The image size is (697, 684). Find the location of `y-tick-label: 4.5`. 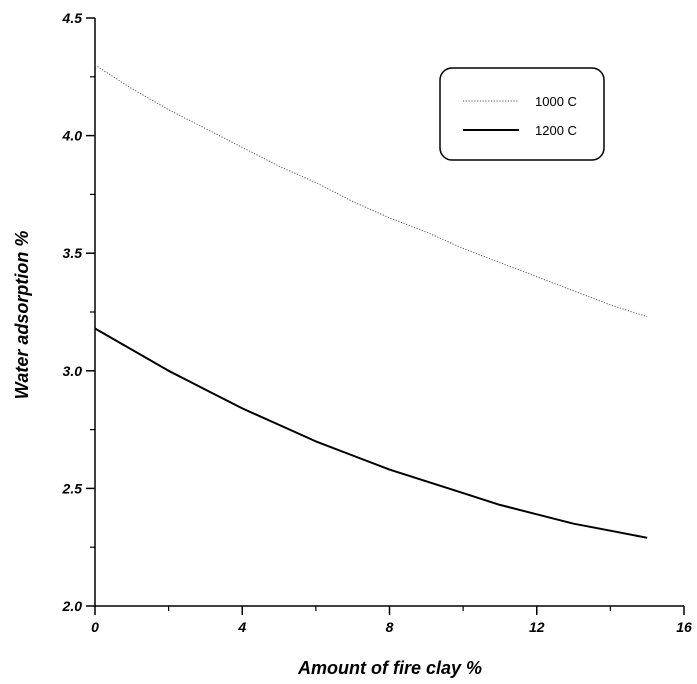

y-tick-label: 4.5 is located at coordinates (72, 18).